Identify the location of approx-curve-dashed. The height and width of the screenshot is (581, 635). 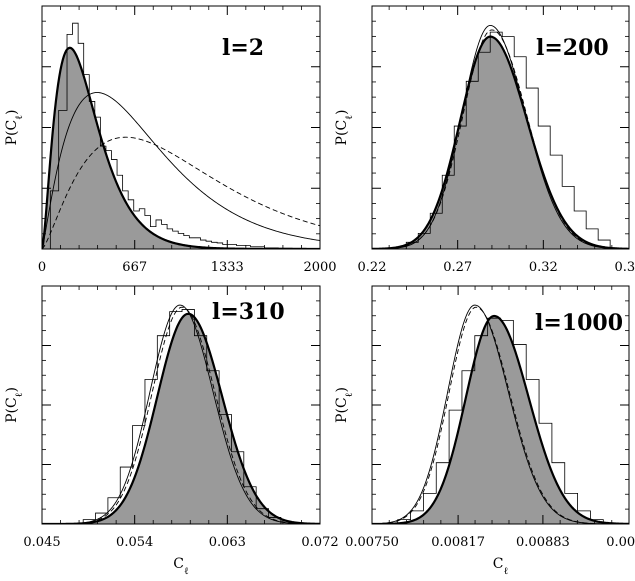
(181, 192).